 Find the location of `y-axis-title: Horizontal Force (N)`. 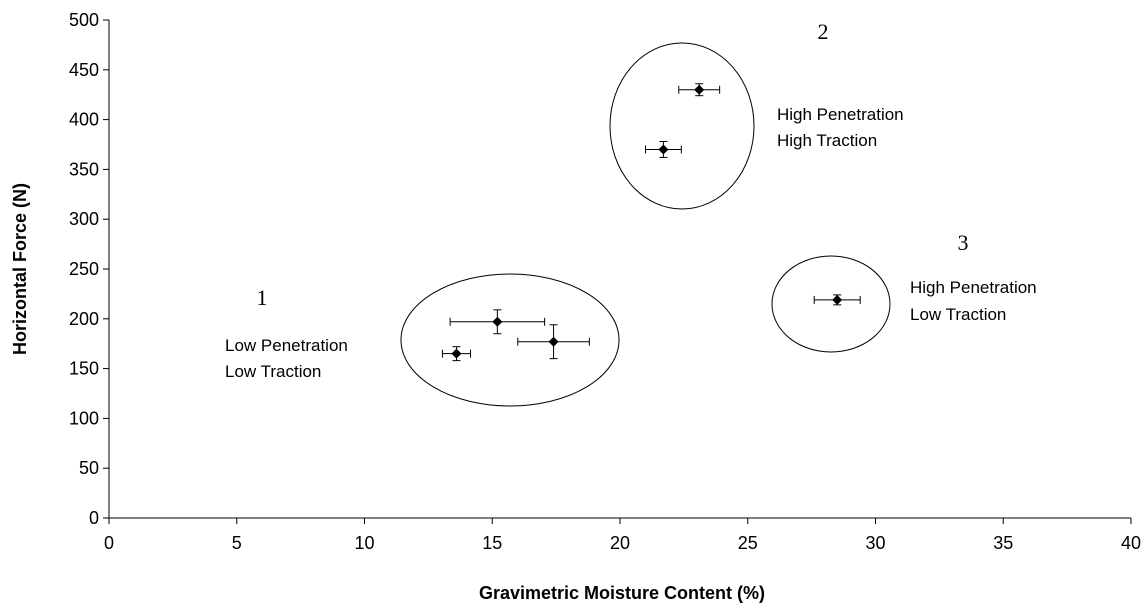

y-axis-title: Horizontal Force (N) is located at coordinates (20, 269).